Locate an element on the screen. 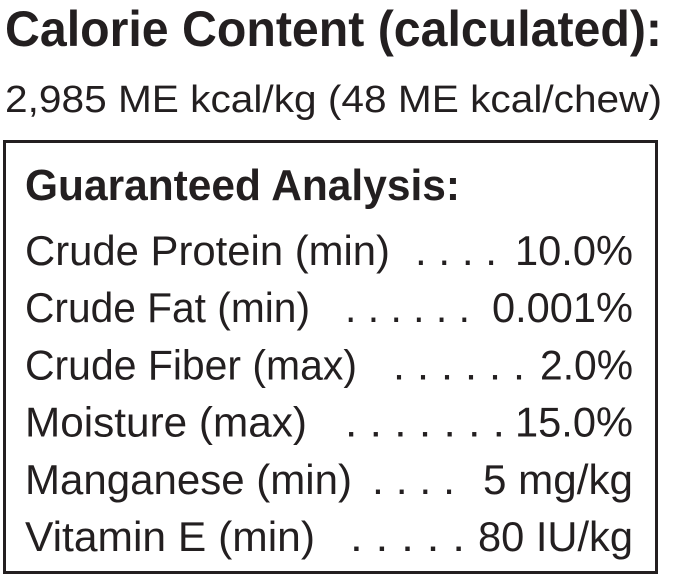  row-name: Vitamin E (min) is located at coordinates (170, 536).